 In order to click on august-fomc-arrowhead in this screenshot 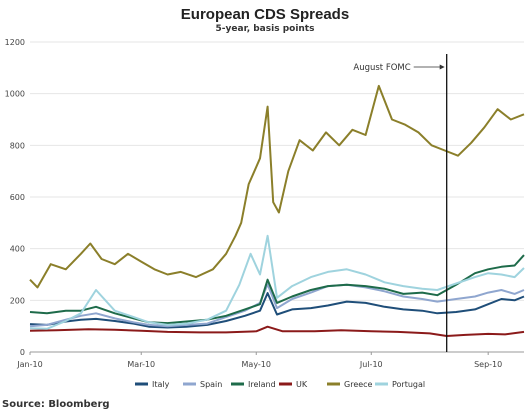, I will do `click(442, 67)`.